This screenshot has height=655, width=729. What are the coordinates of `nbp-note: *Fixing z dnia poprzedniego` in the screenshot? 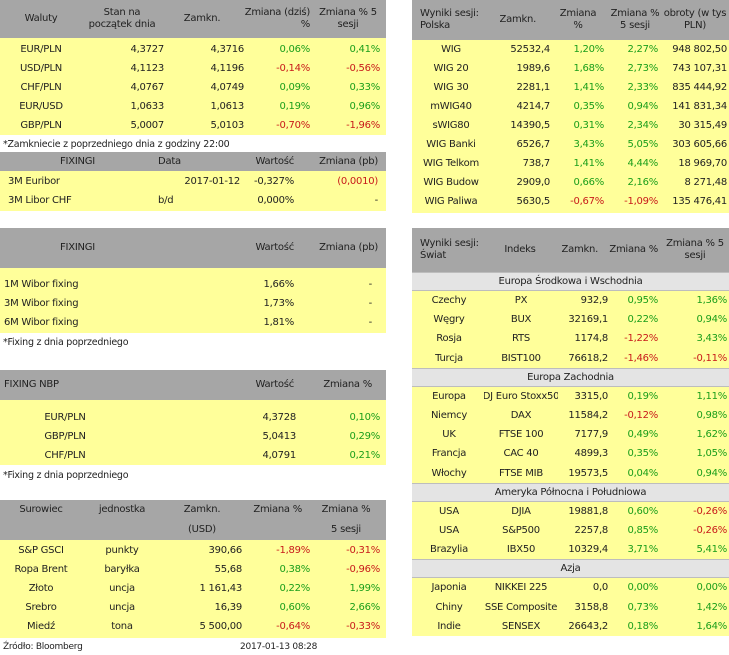 It's located at (66, 475).